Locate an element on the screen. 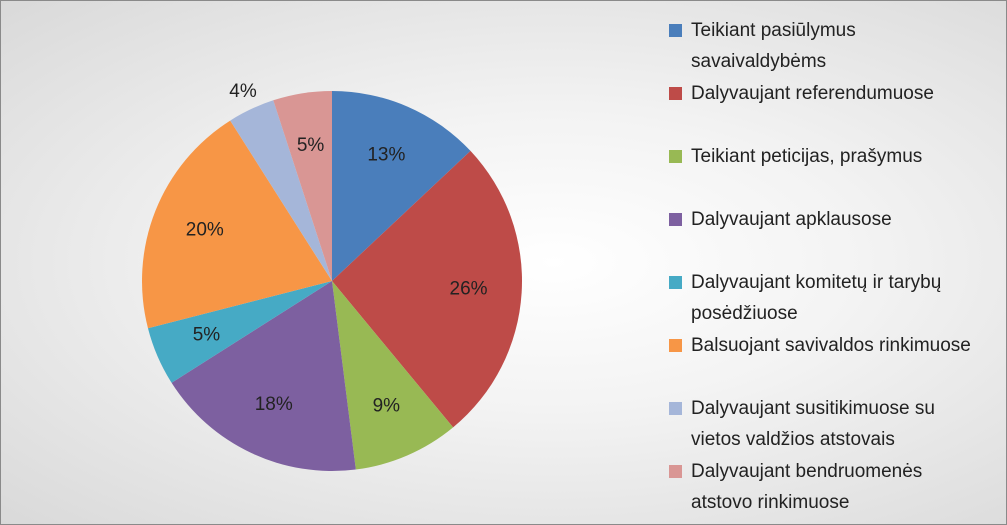  legend-item: Balsuojant savivaldos rinkimuose is located at coordinates (827, 361).